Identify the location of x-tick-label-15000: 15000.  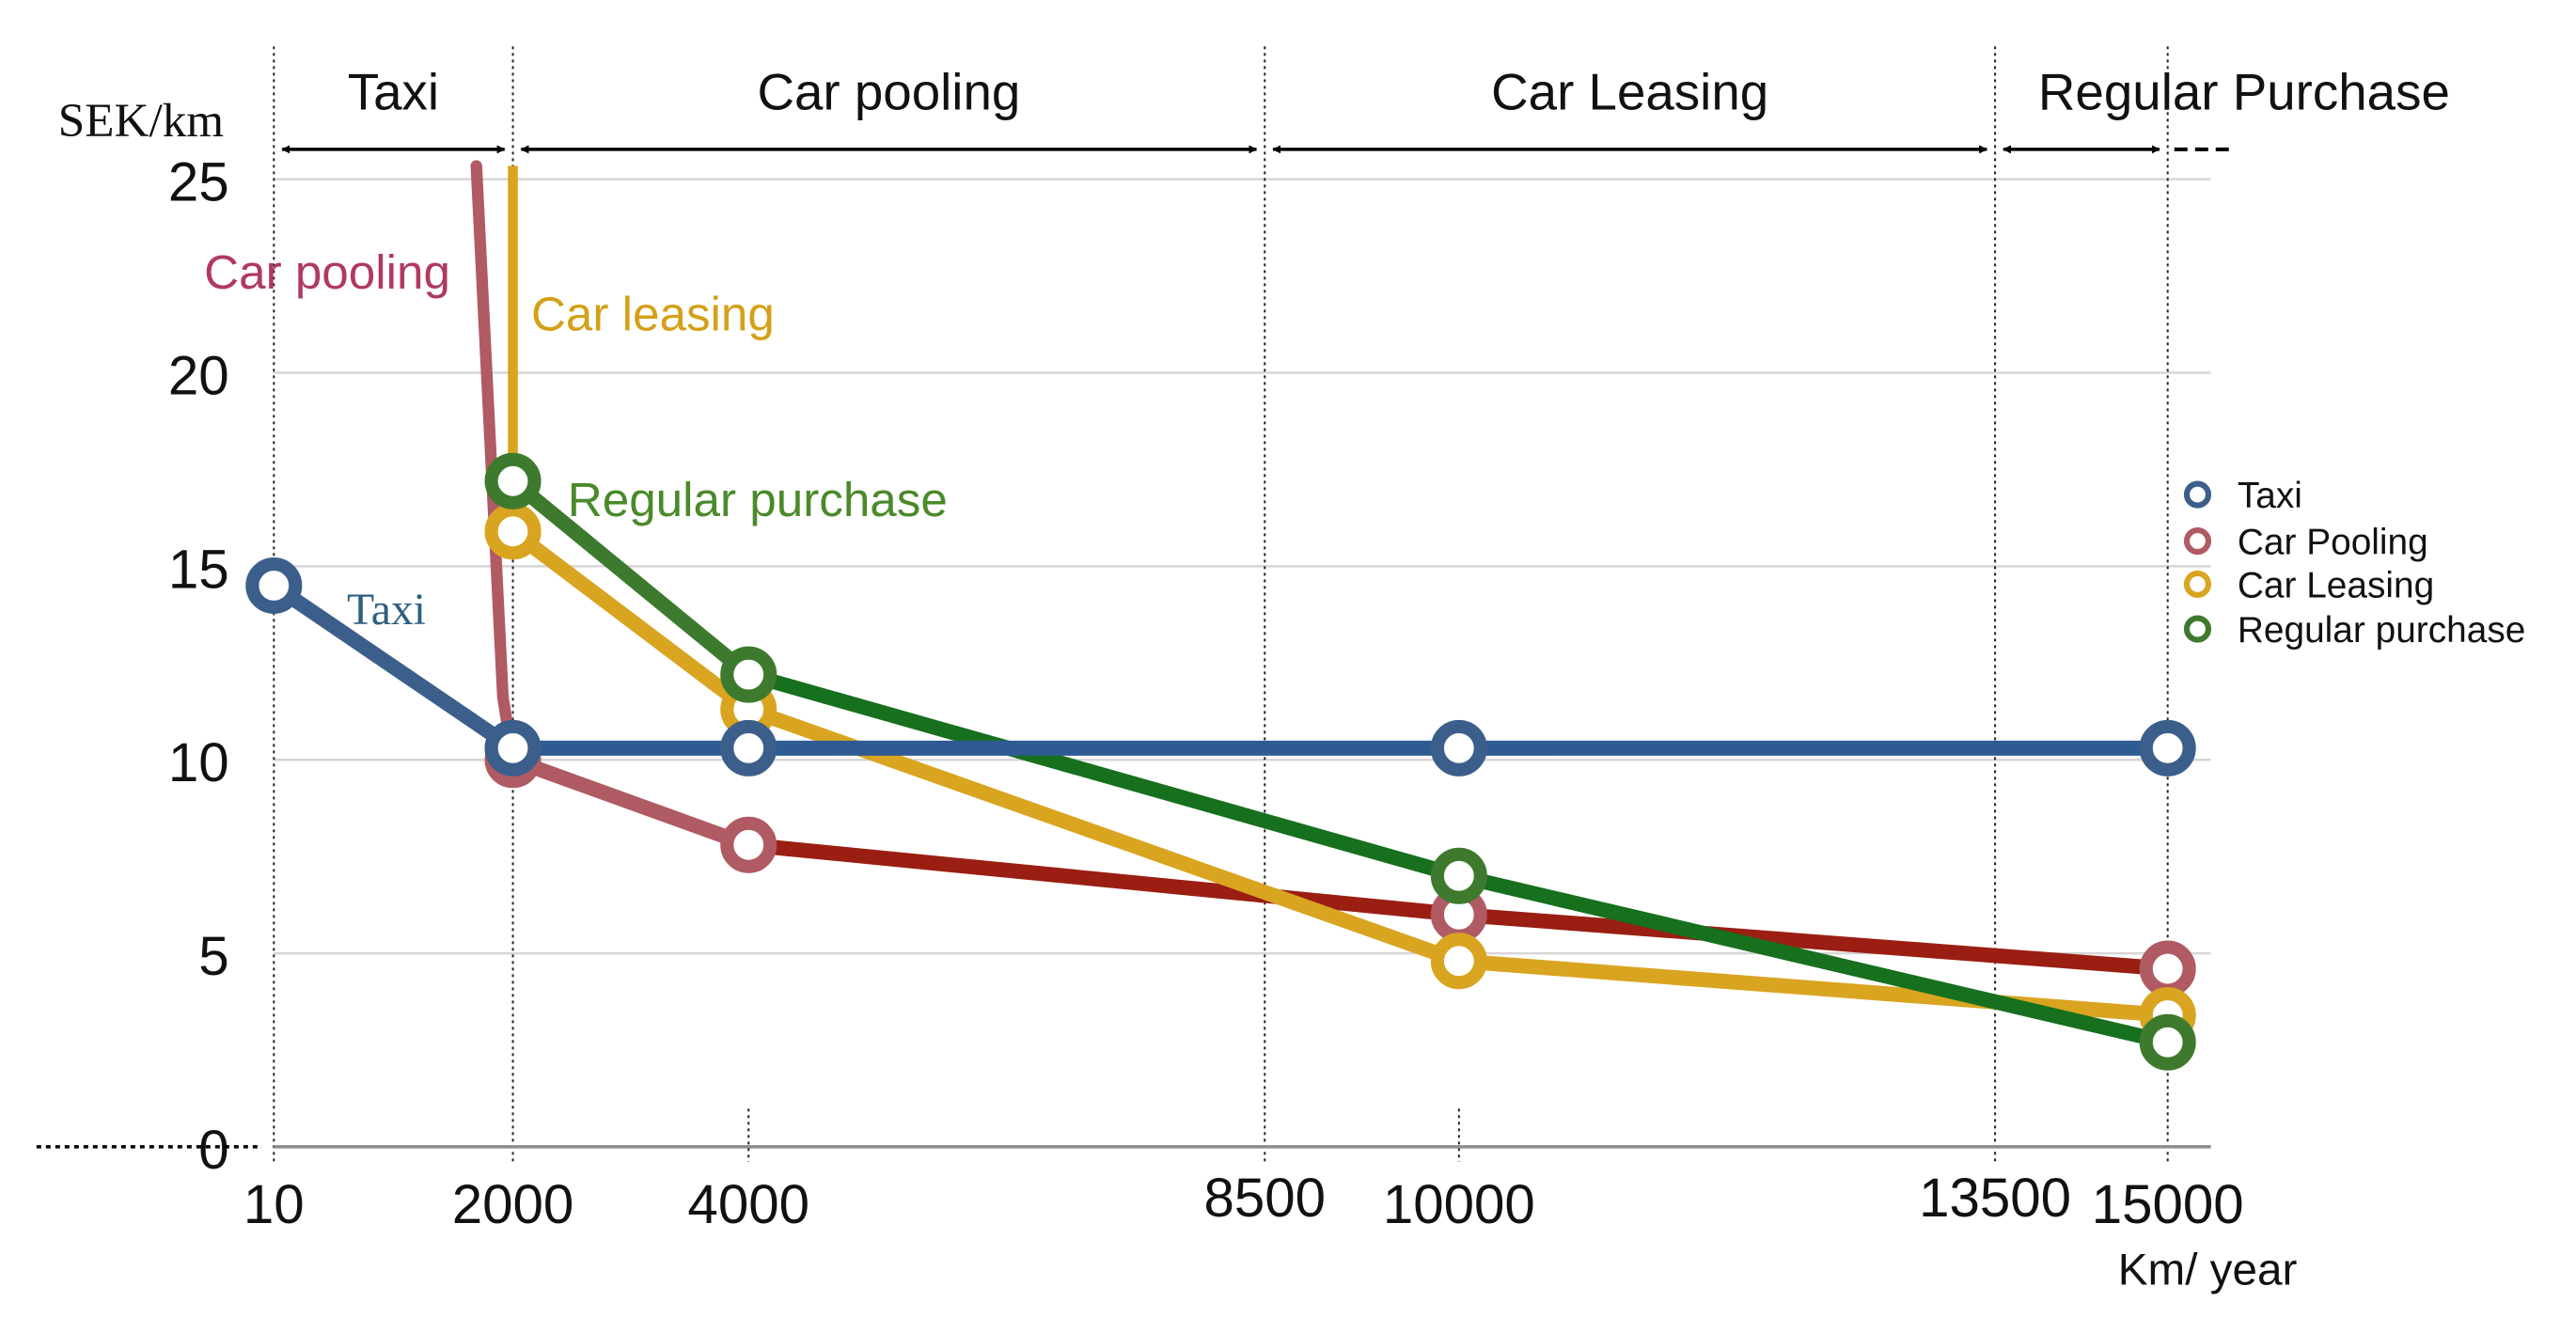
(2168, 1204).